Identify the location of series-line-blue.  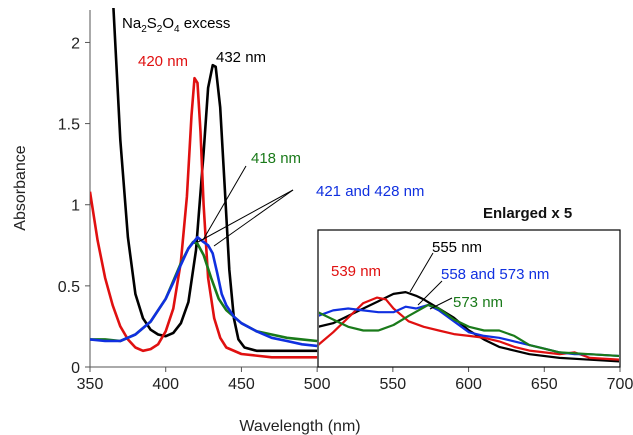
(204, 291).